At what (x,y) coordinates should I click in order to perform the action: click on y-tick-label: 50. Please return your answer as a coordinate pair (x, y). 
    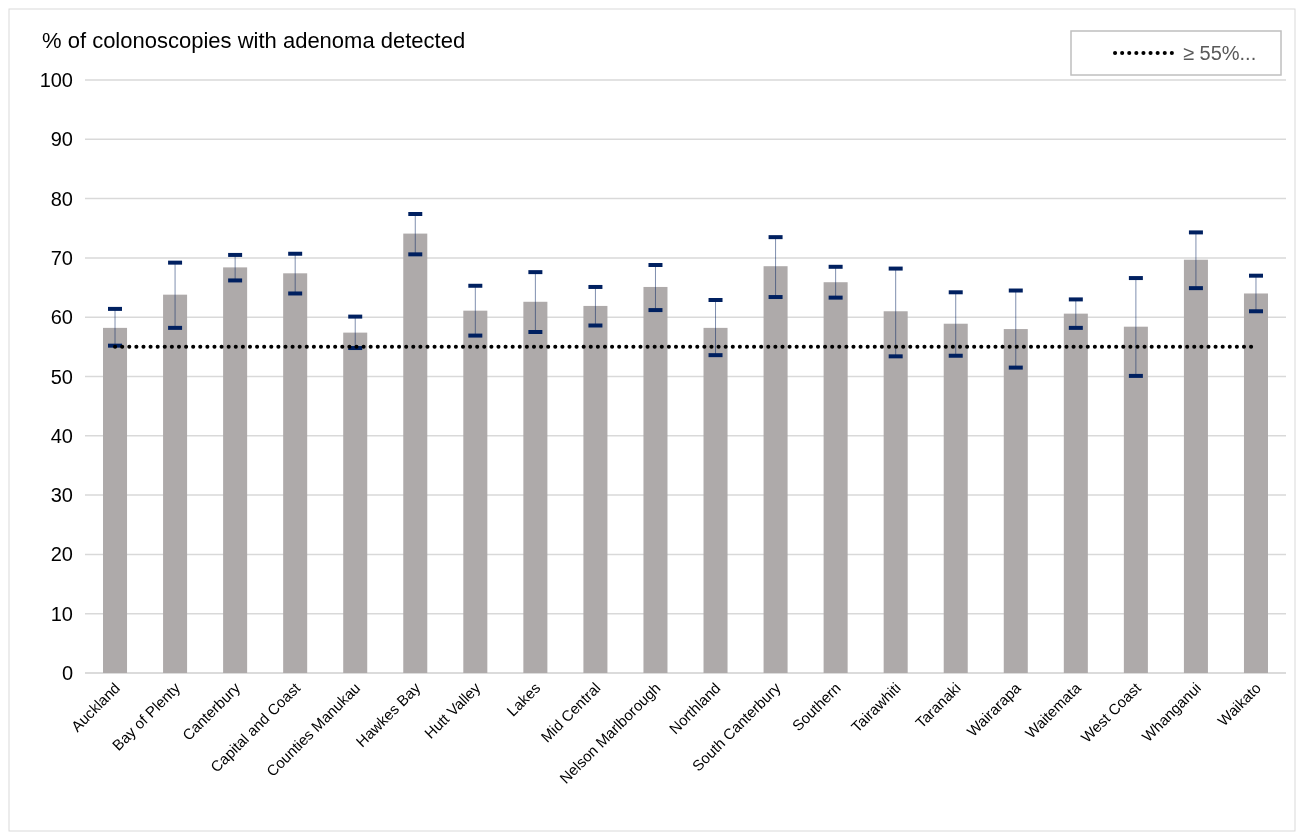
    Looking at the image, I should click on (61, 376).